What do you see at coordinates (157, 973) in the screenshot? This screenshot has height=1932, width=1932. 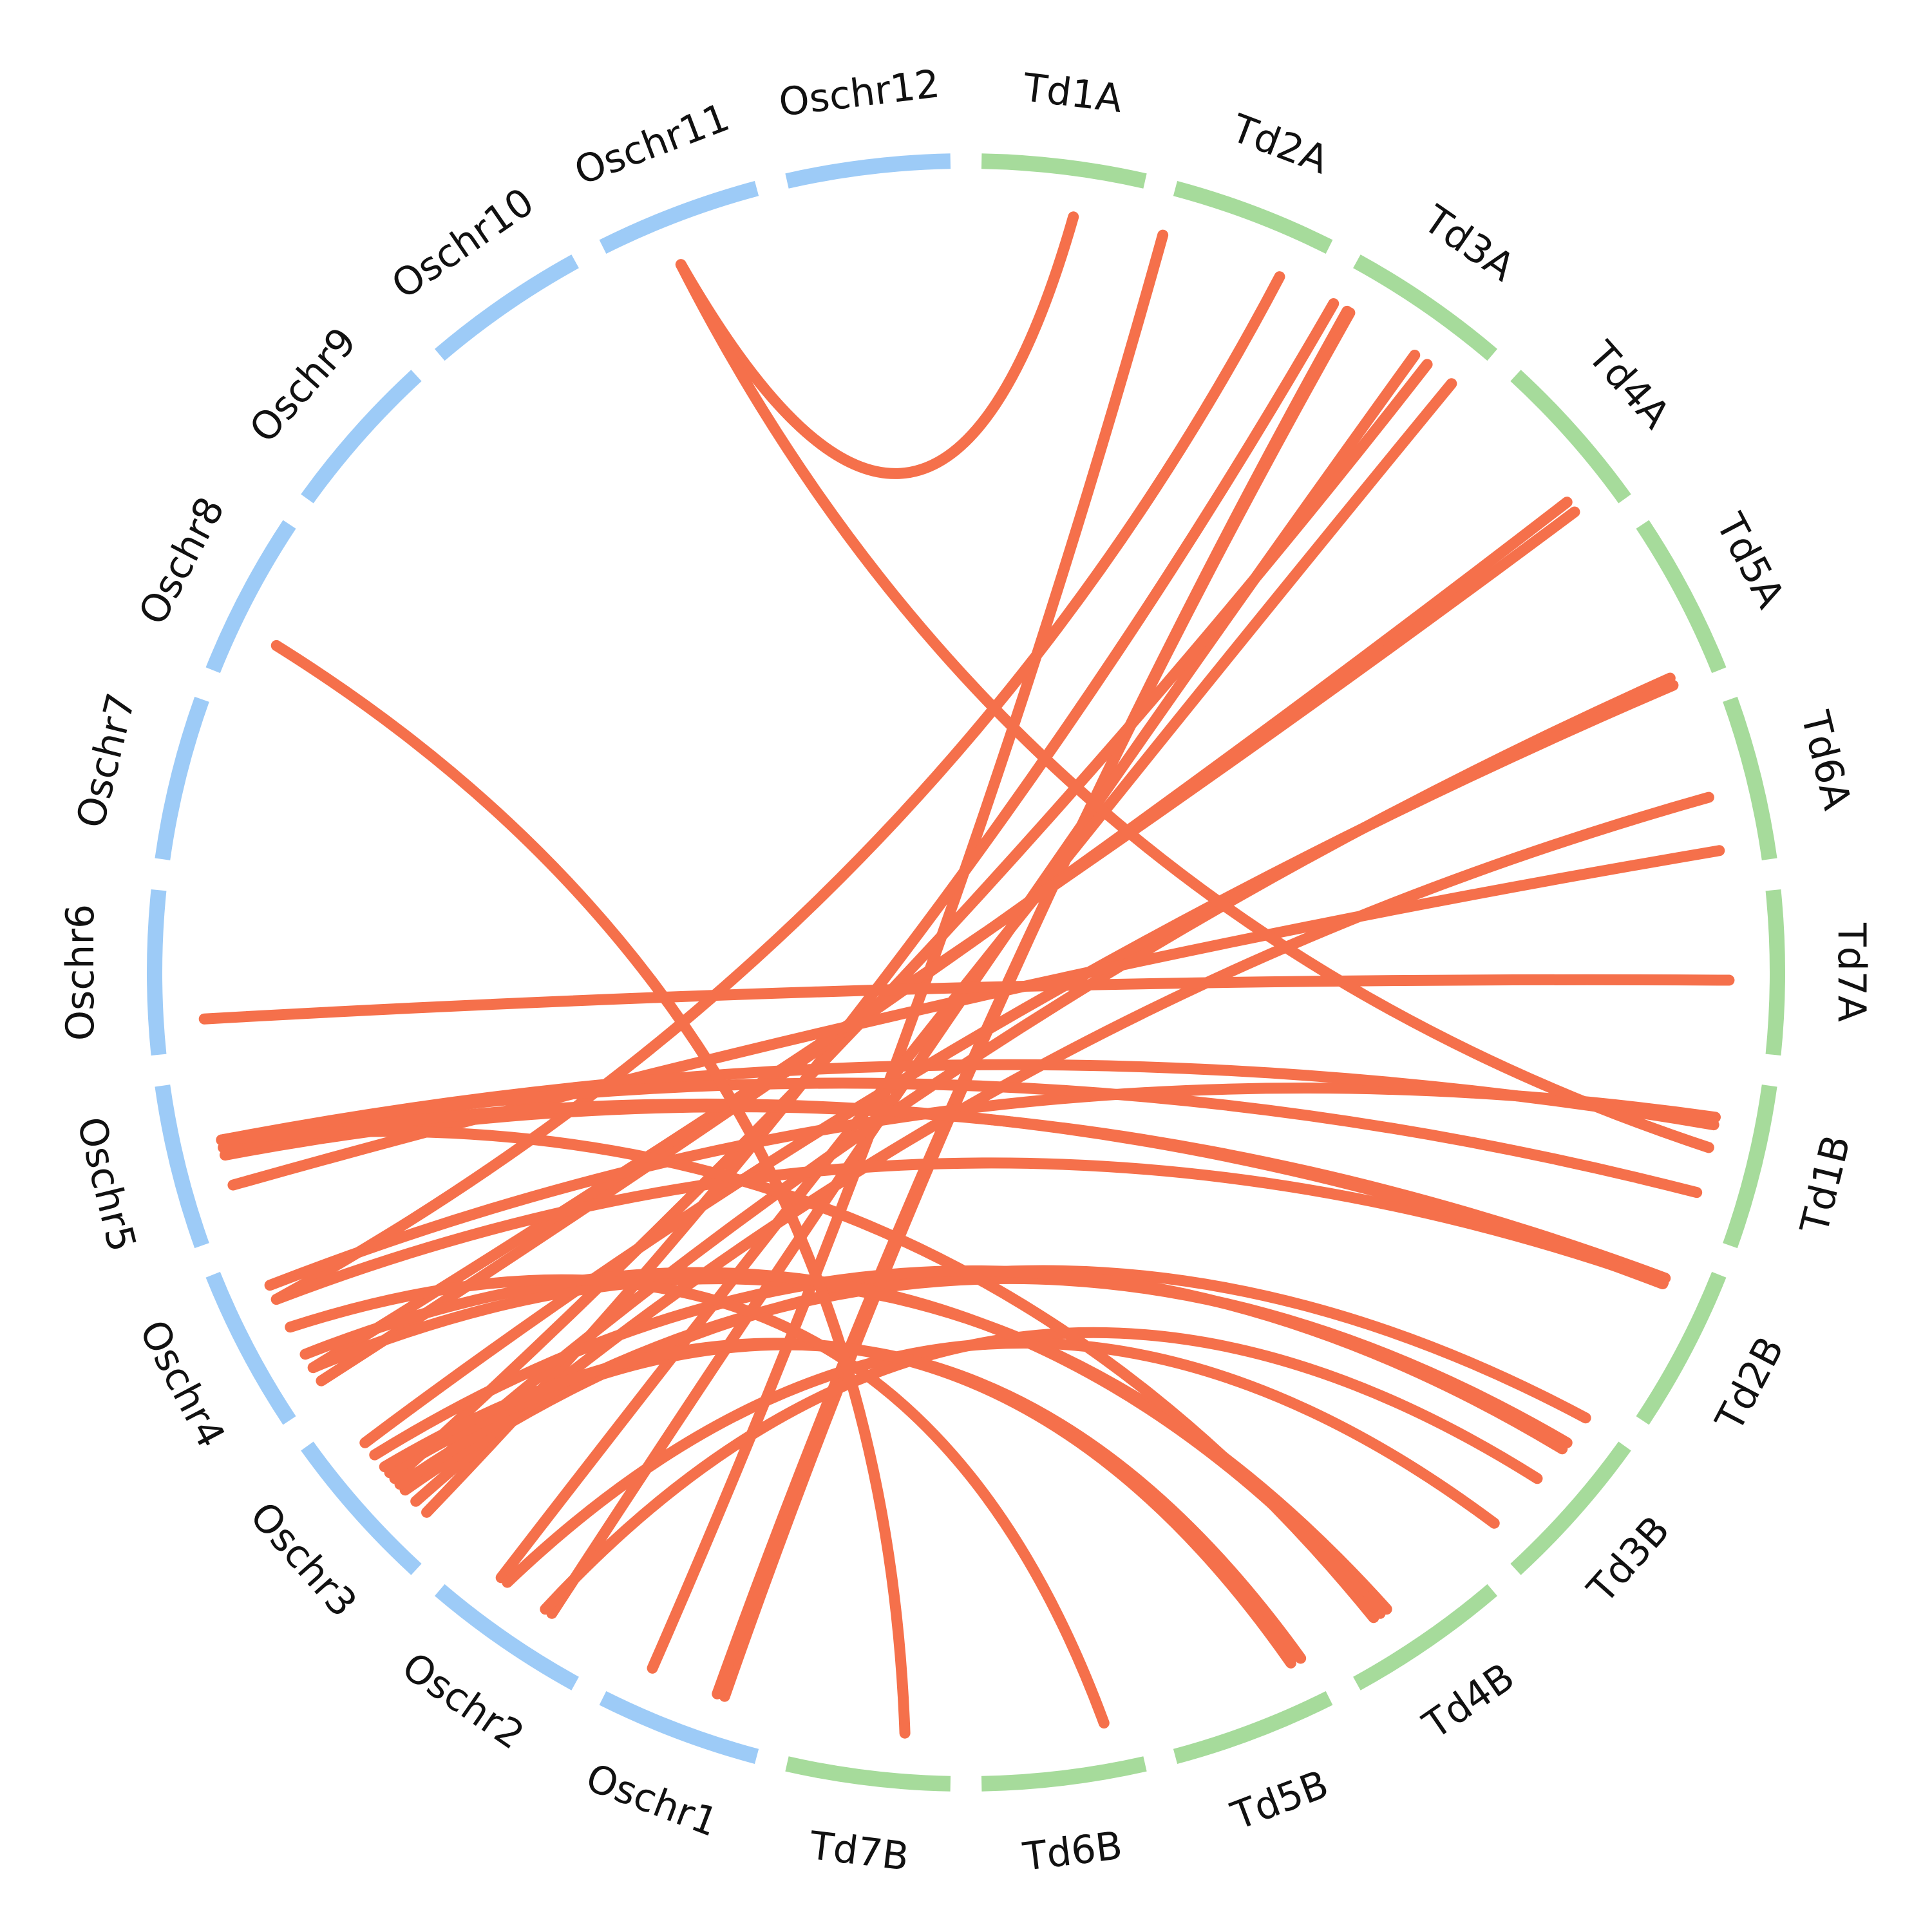 I see `chromosome-arc-oschr6` at bounding box center [157, 973].